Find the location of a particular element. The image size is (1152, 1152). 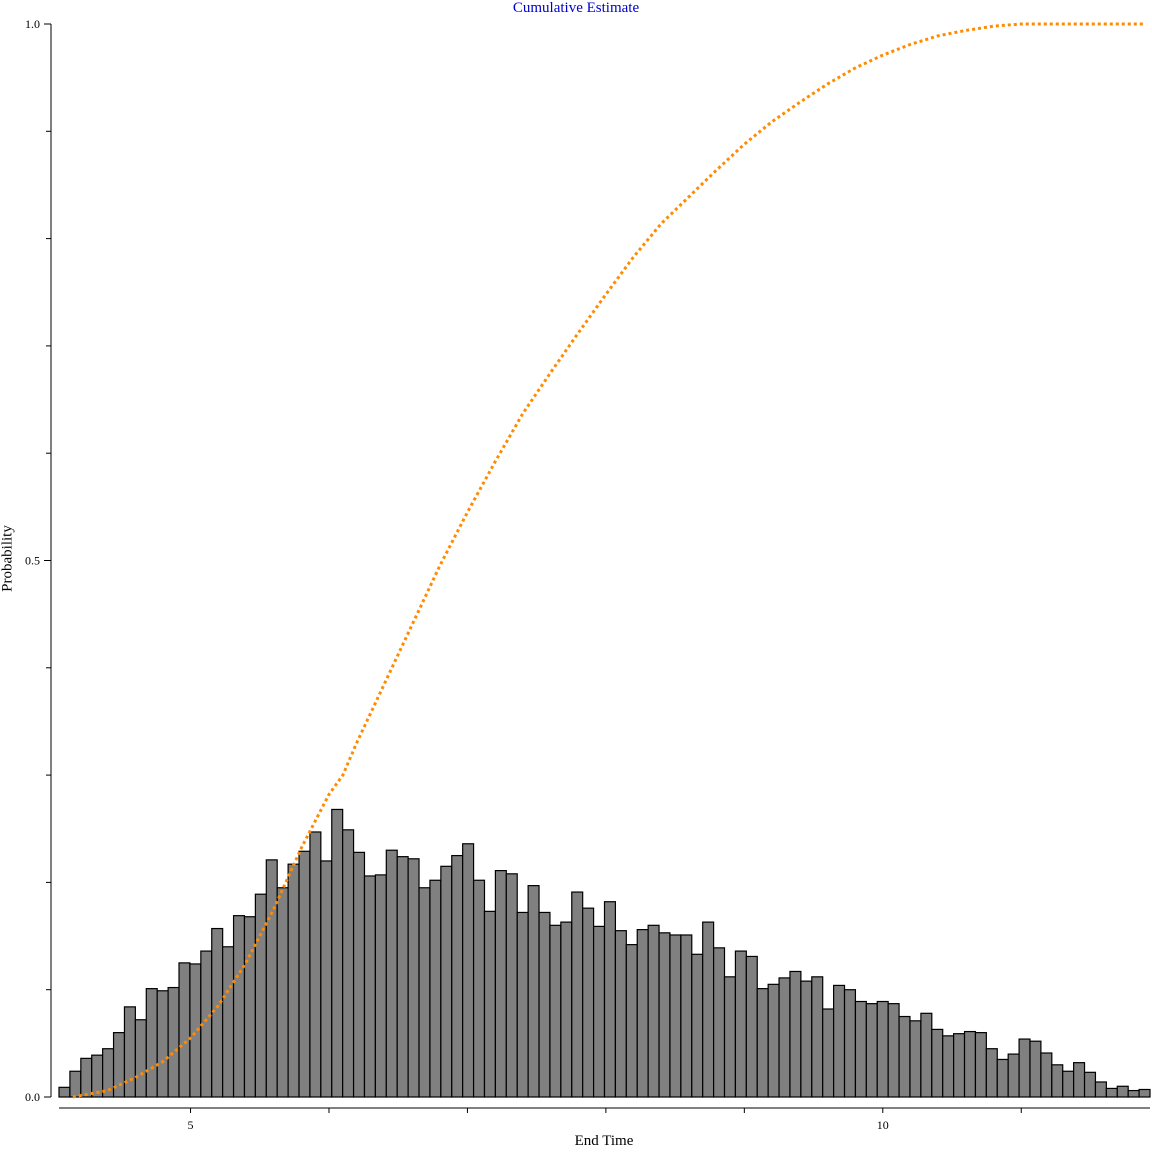

y-tick-label: 0.0 is located at coordinates (32, 1097).